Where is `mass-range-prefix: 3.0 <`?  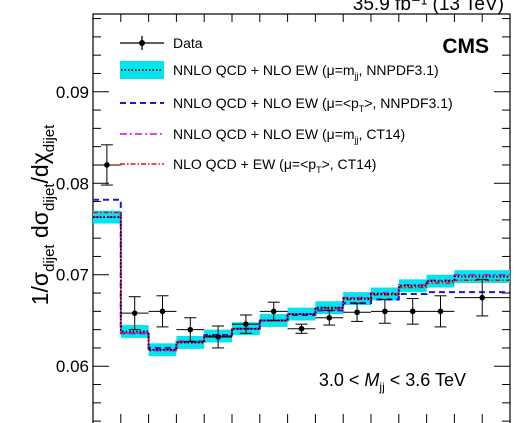 mass-range-prefix: 3.0 < is located at coordinates (342, 380).